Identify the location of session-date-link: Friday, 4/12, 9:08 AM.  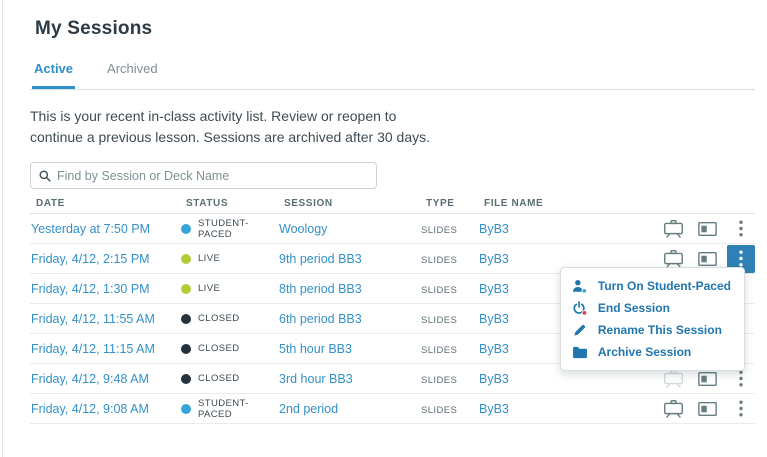
(90, 408).